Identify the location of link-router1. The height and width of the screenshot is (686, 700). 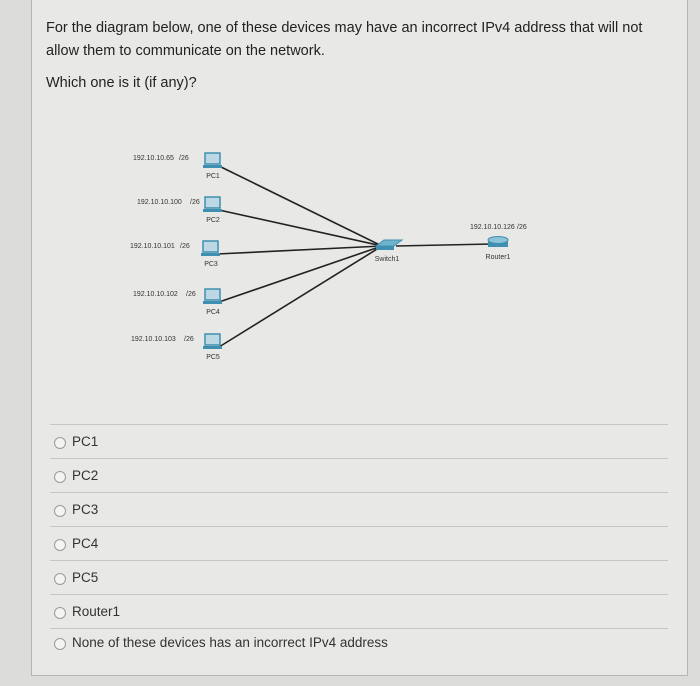
(444, 245).